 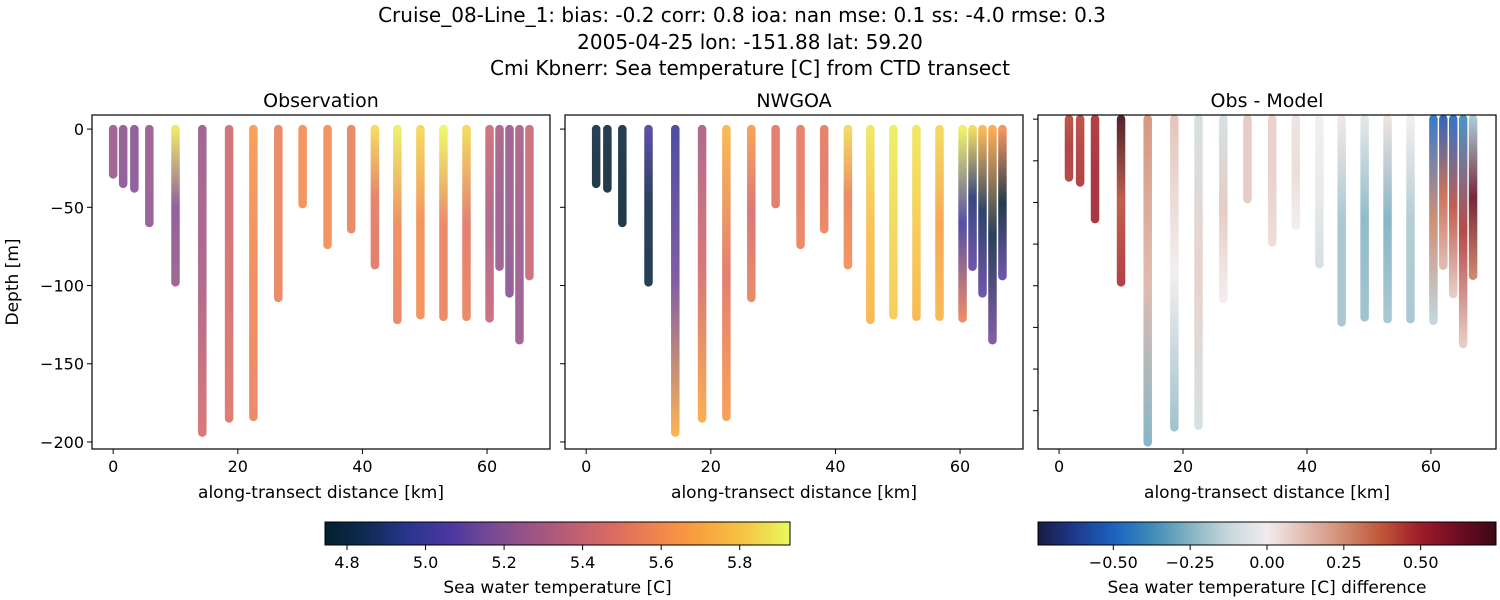 What do you see at coordinates (62, 286) in the screenshot?
I see `y-tick-label: −100` at bounding box center [62, 286].